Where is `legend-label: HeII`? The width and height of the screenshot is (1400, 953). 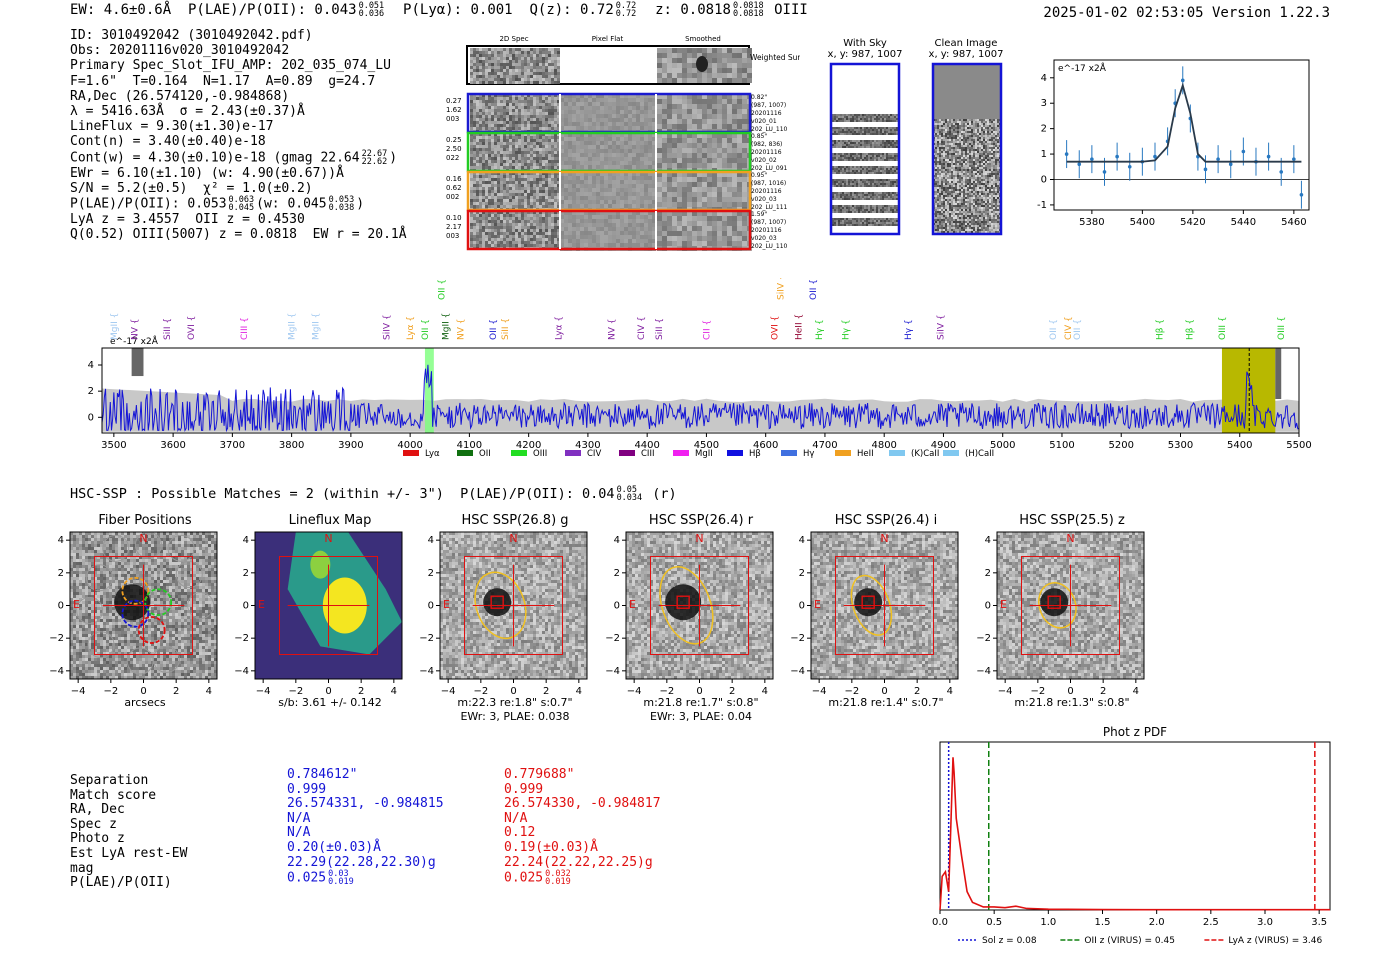
legend-label: HeII is located at coordinates (865, 454).